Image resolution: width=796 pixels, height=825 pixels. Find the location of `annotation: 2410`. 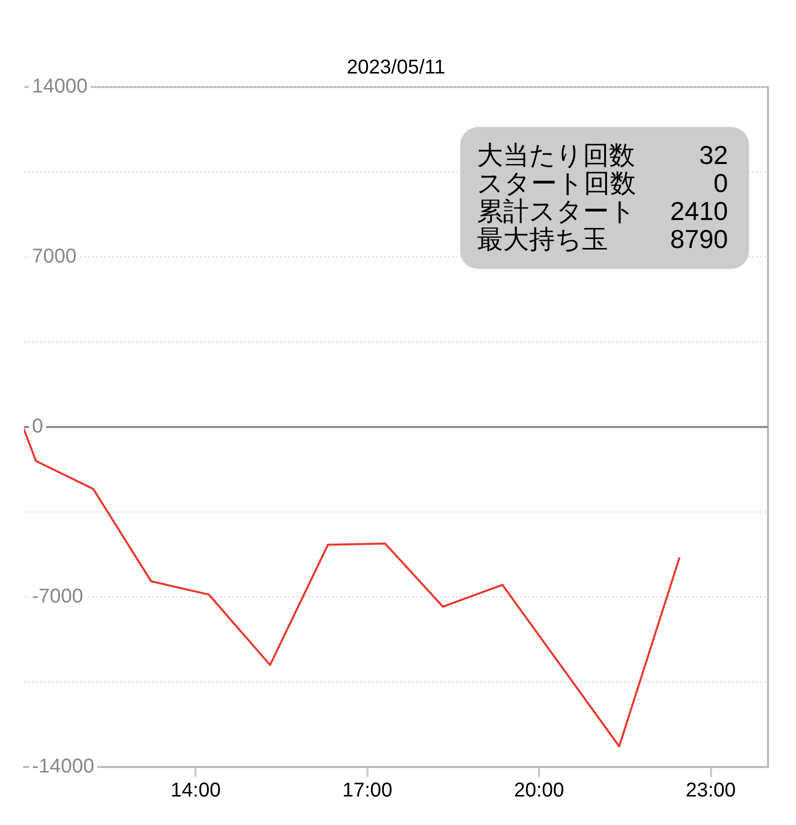

annotation: 2410 is located at coordinates (699, 211).